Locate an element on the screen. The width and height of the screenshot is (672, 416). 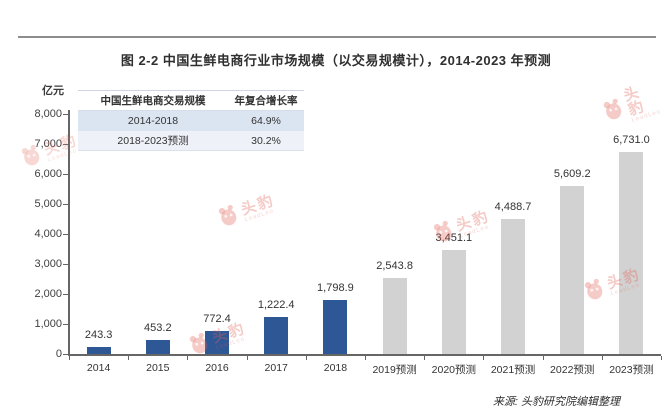
bar-value-label: 5,609.2 is located at coordinates (572, 174).